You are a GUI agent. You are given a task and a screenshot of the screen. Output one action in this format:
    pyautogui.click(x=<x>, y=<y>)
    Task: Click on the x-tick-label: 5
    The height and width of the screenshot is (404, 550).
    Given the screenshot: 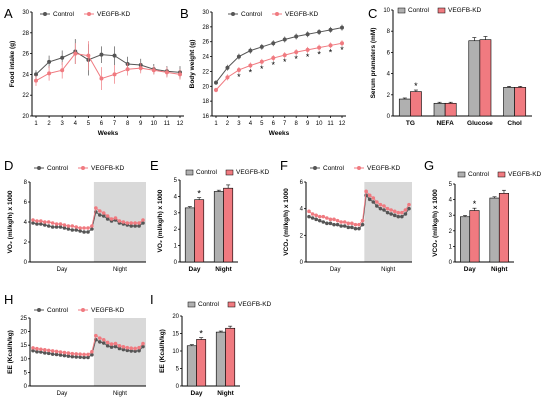 What is the action you would take?
    pyautogui.click(x=262, y=124)
    